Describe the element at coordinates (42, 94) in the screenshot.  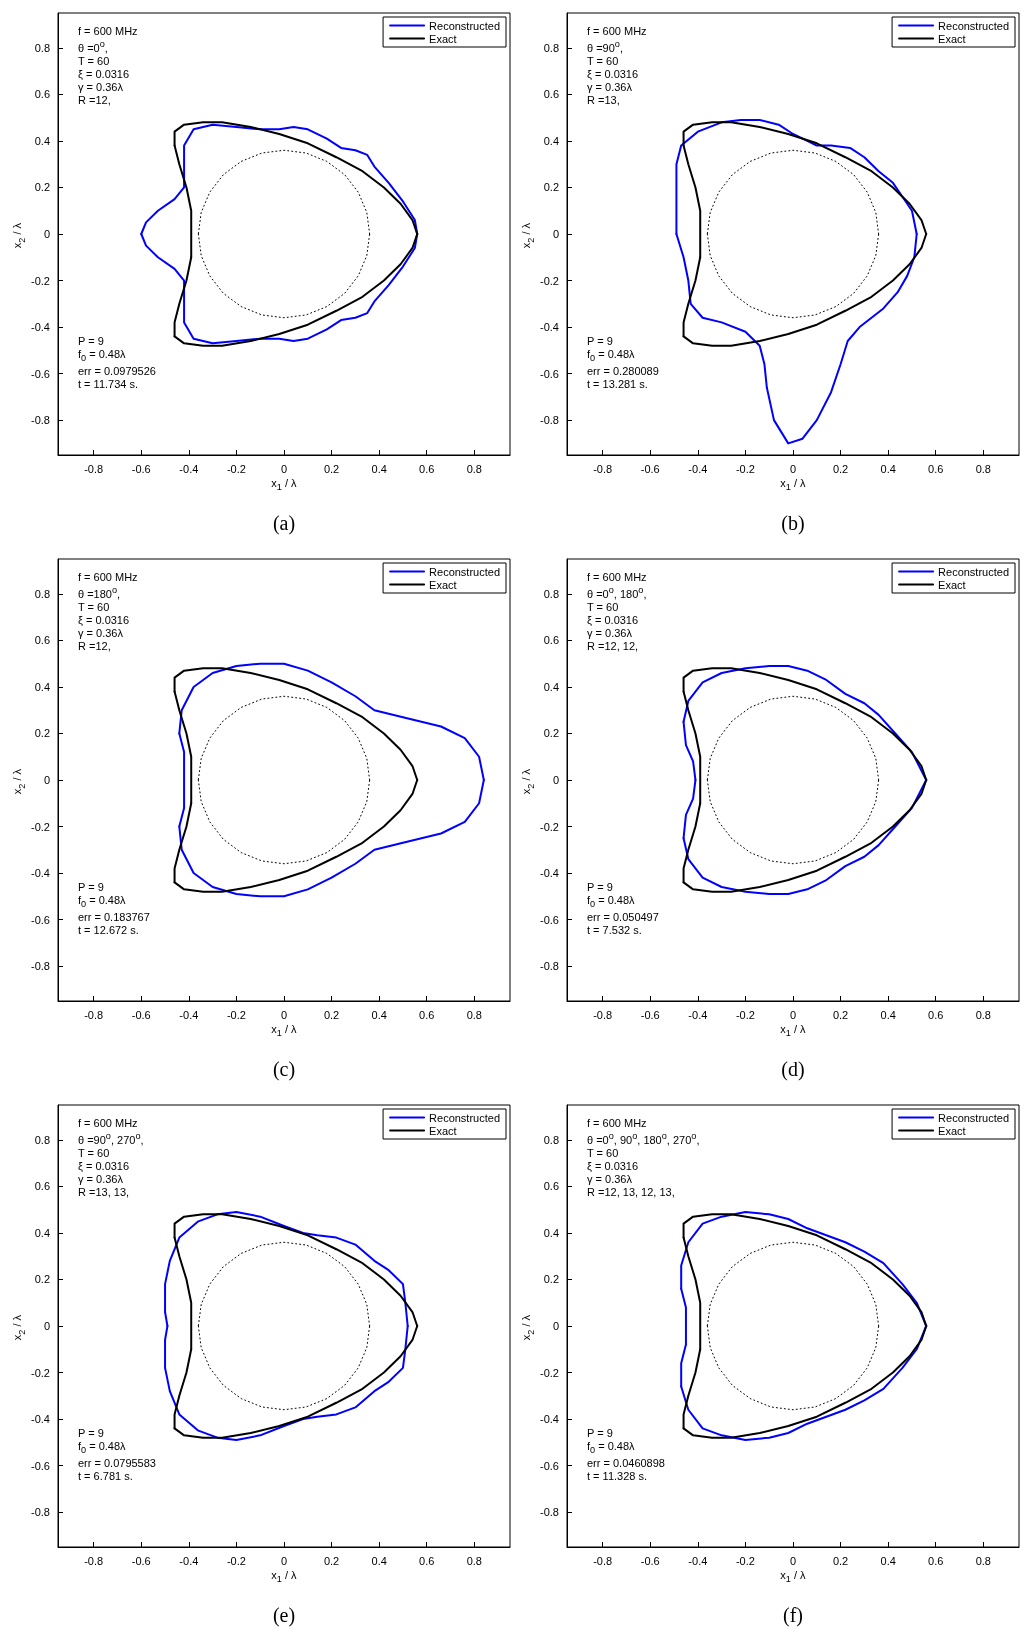
I see `y-tick-label: 0.6` at that location.